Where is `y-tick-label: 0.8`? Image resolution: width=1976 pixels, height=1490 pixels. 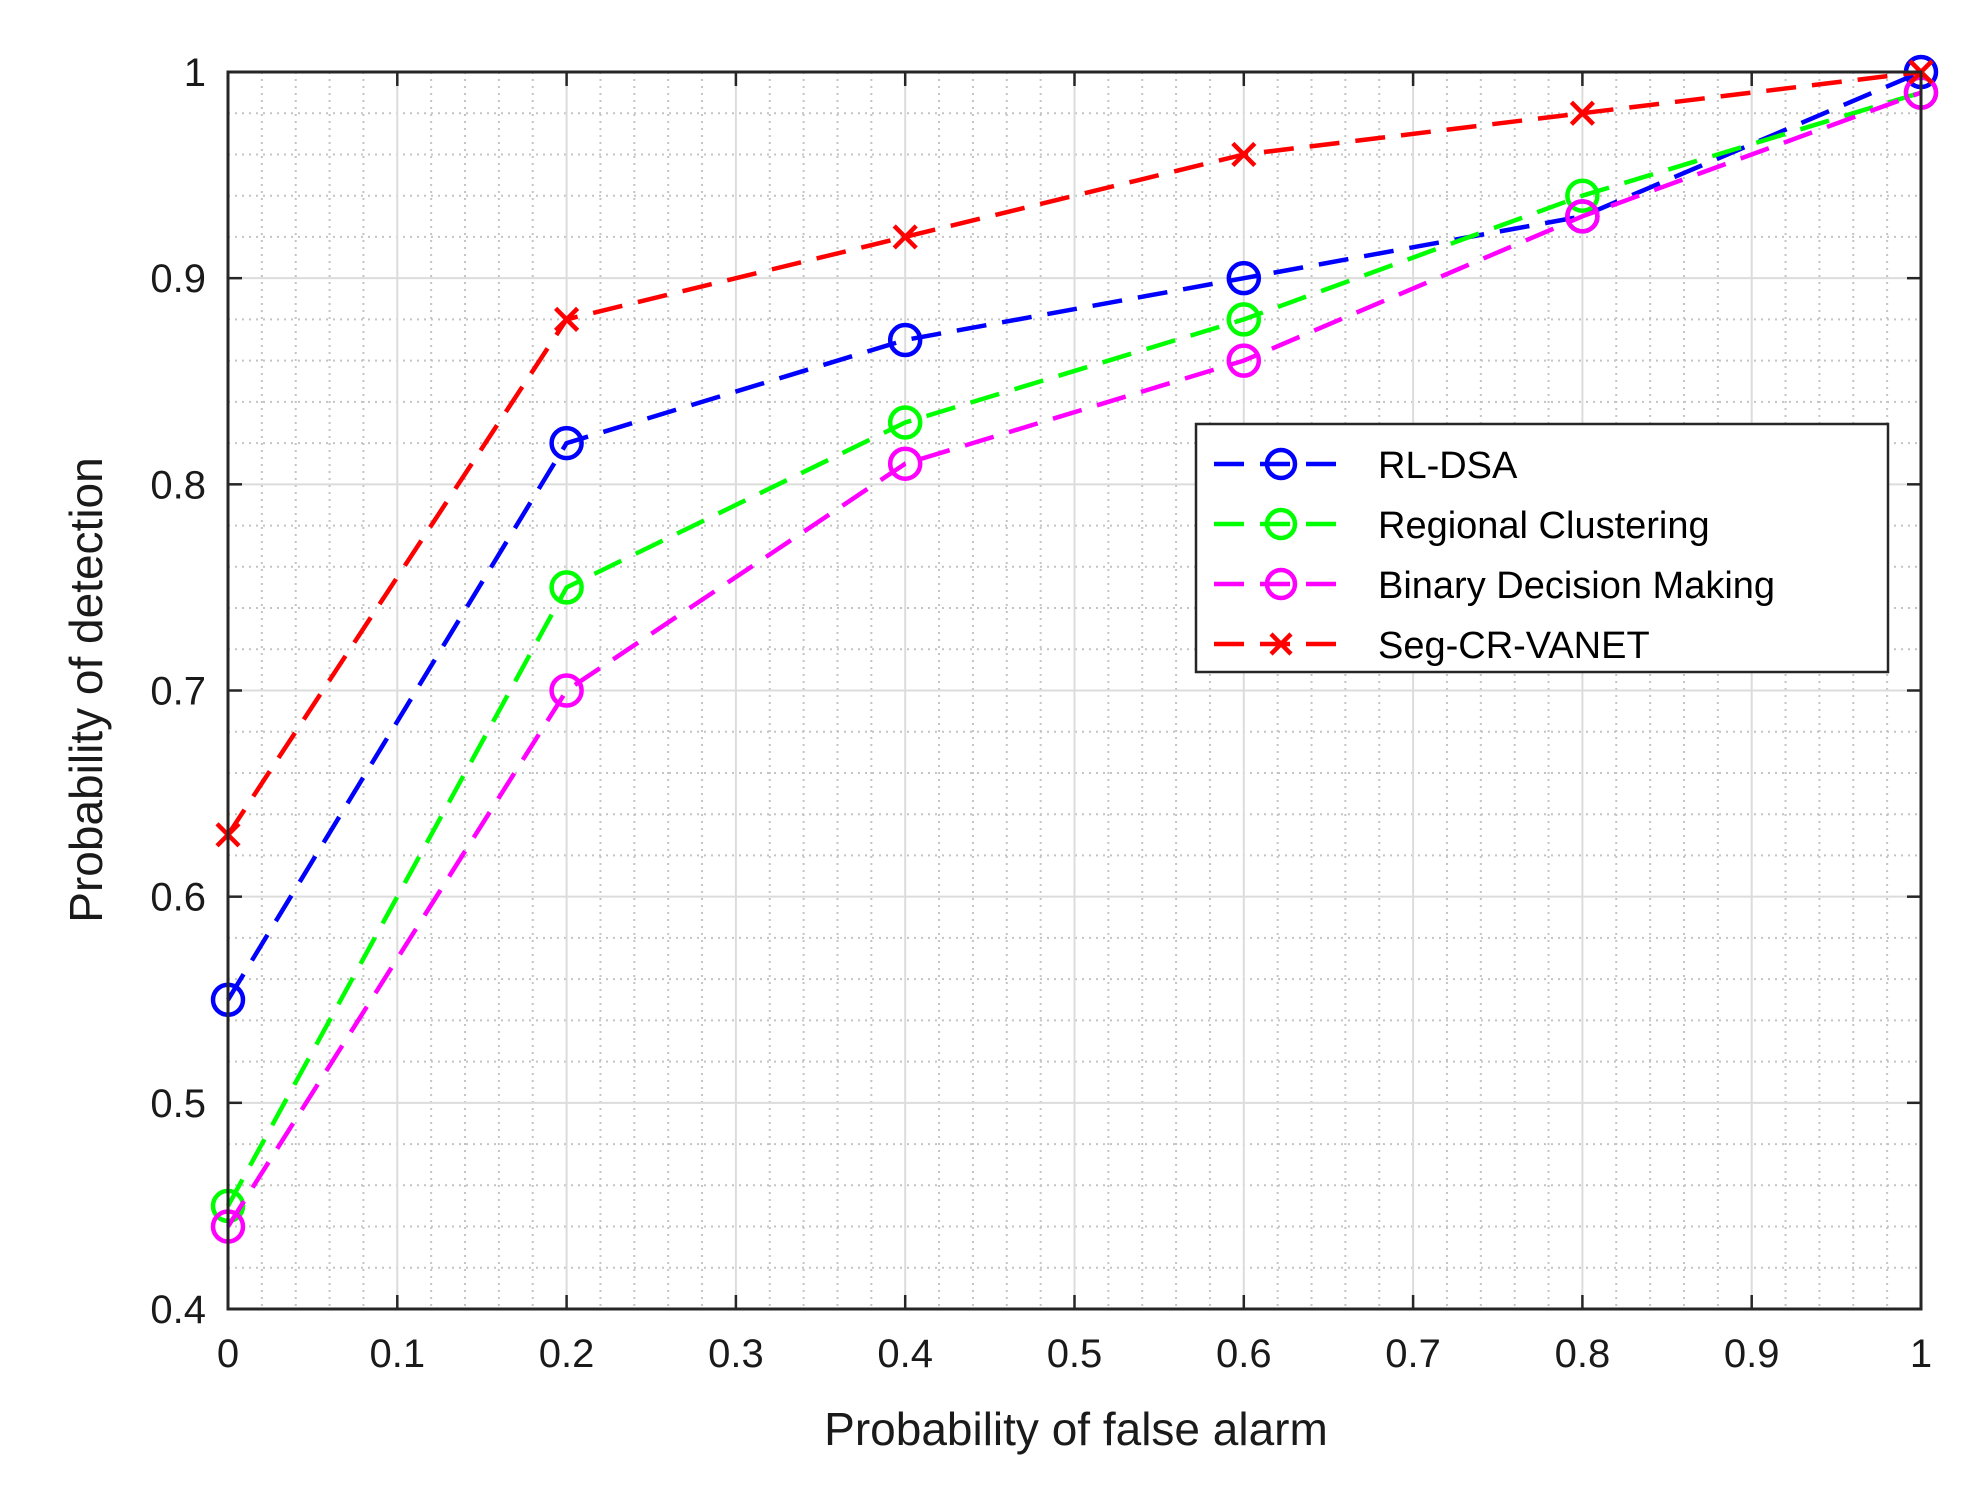
y-tick-label: 0.8 is located at coordinates (178, 485).